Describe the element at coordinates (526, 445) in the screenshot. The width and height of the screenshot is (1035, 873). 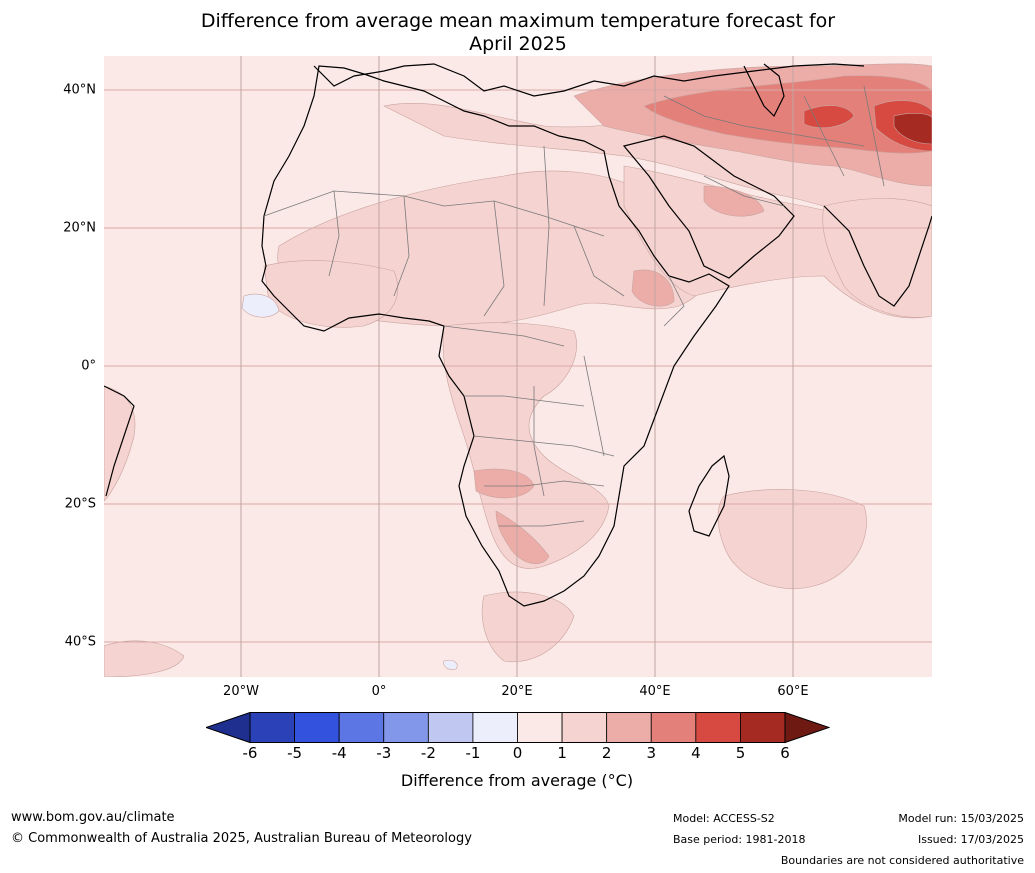
I see `anomaly-region-central-africa` at that location.